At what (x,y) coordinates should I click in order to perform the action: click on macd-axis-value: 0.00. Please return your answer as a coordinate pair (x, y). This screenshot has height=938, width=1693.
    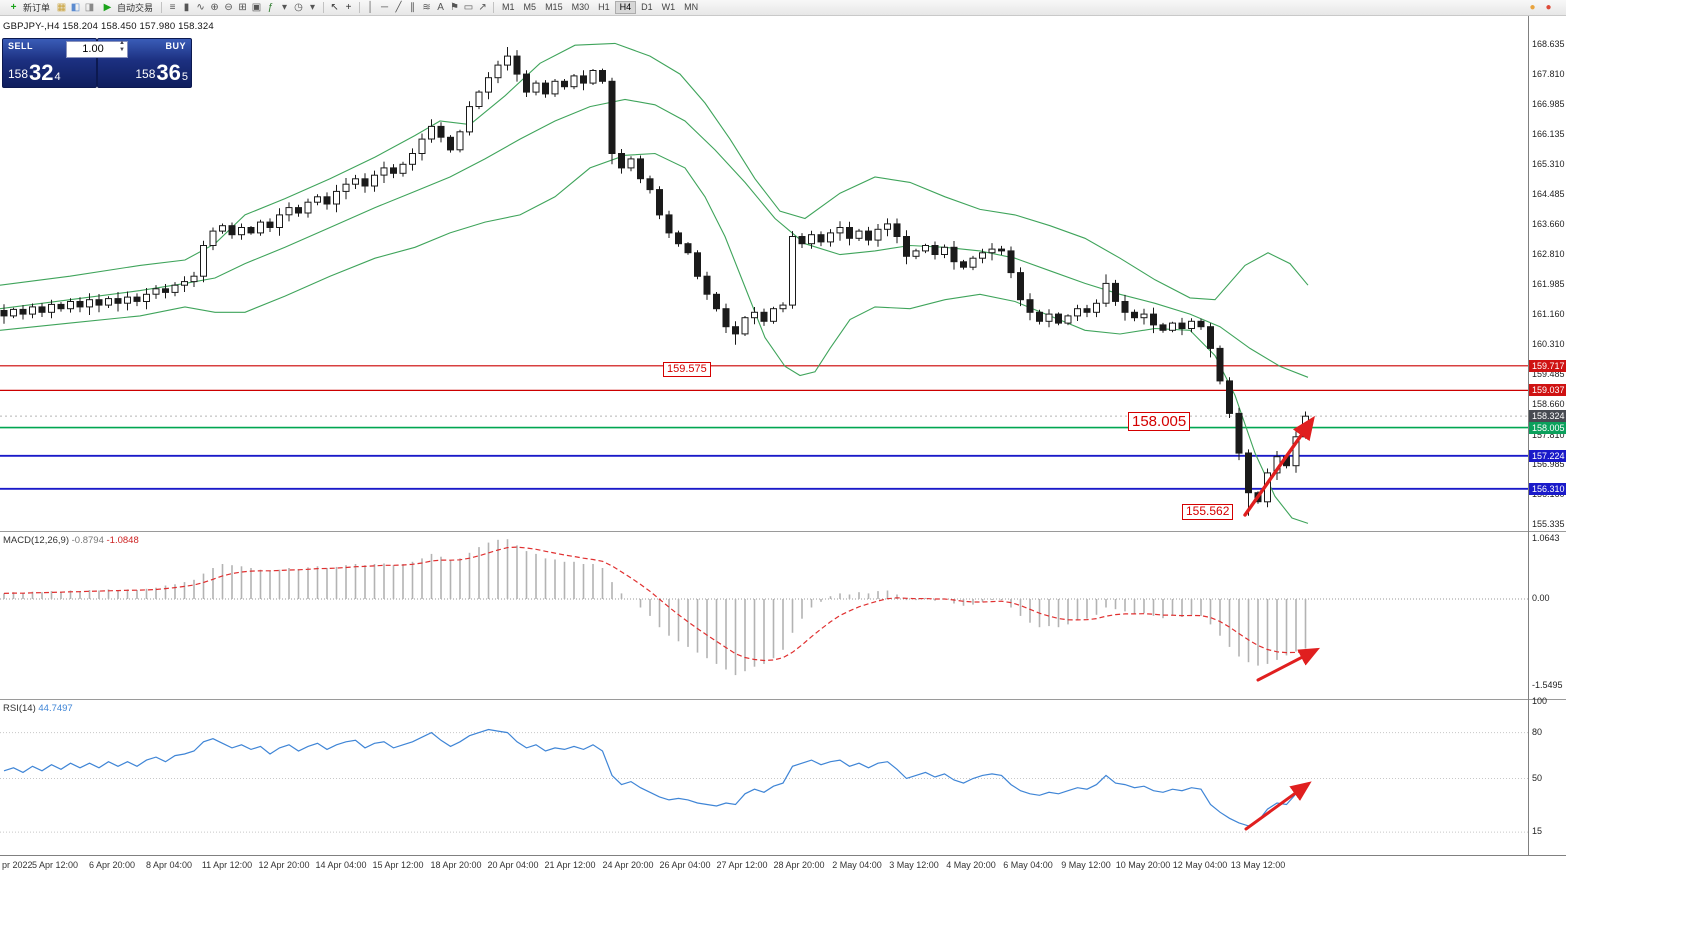
    Looking at the image, I should click on (1541, 598).